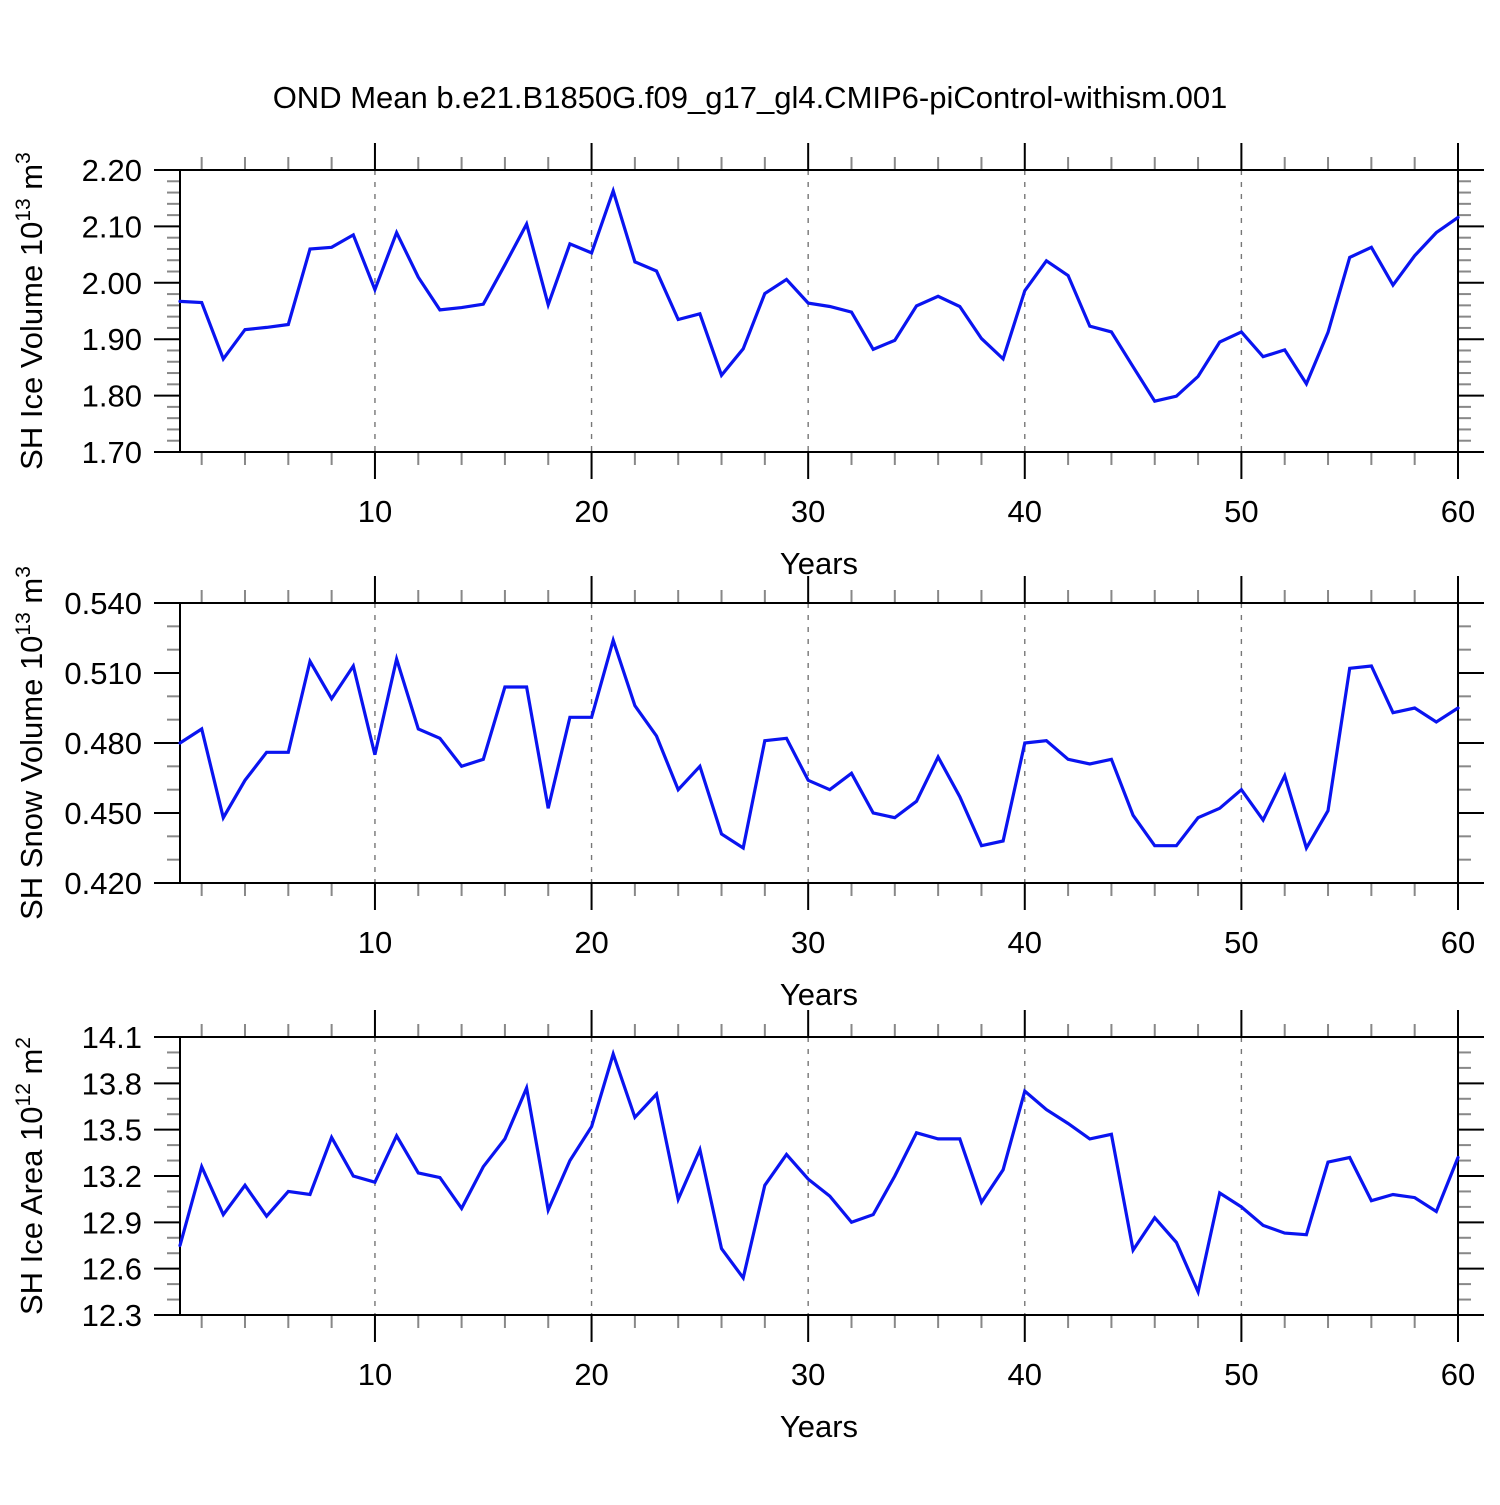  I want to click on y-axis-title: SH Ice Volume 1013 m3, so click(30, 311).